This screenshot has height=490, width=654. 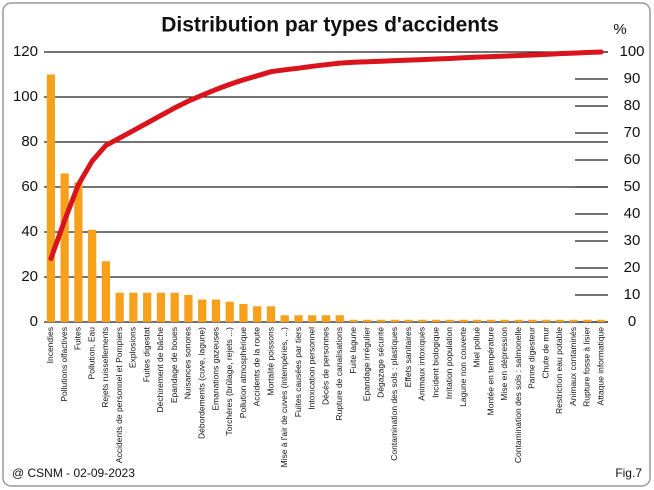 I want to click on x-tick-label: Restriction eau potable, so click(x=559, y=370).